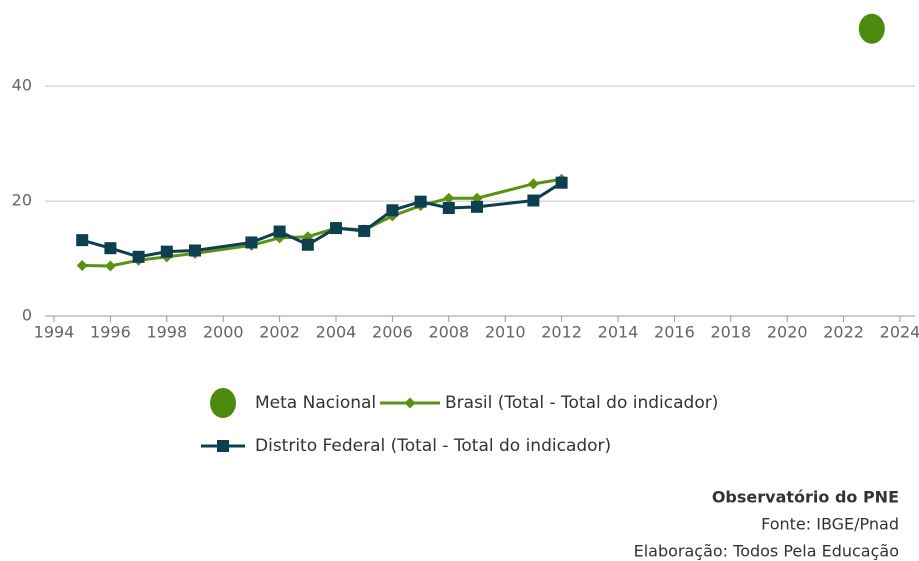 The height and width of the screenshot is (561, 919). What do you see at coordinates (166, 332) in the screenshot?
I see `x-tick-label: 1998` at bounding box center [166, 332].